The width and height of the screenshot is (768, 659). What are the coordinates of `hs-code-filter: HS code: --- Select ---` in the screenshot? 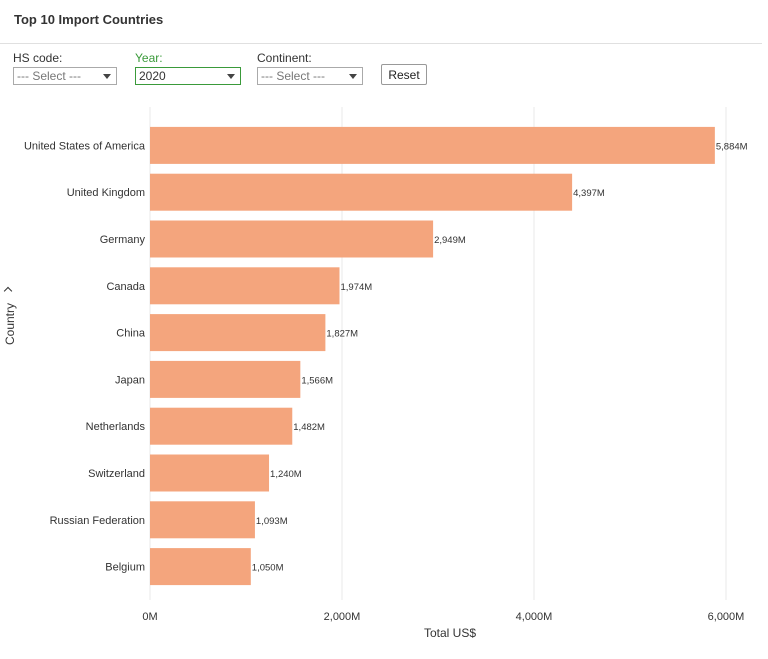 It's located at (65, 68).